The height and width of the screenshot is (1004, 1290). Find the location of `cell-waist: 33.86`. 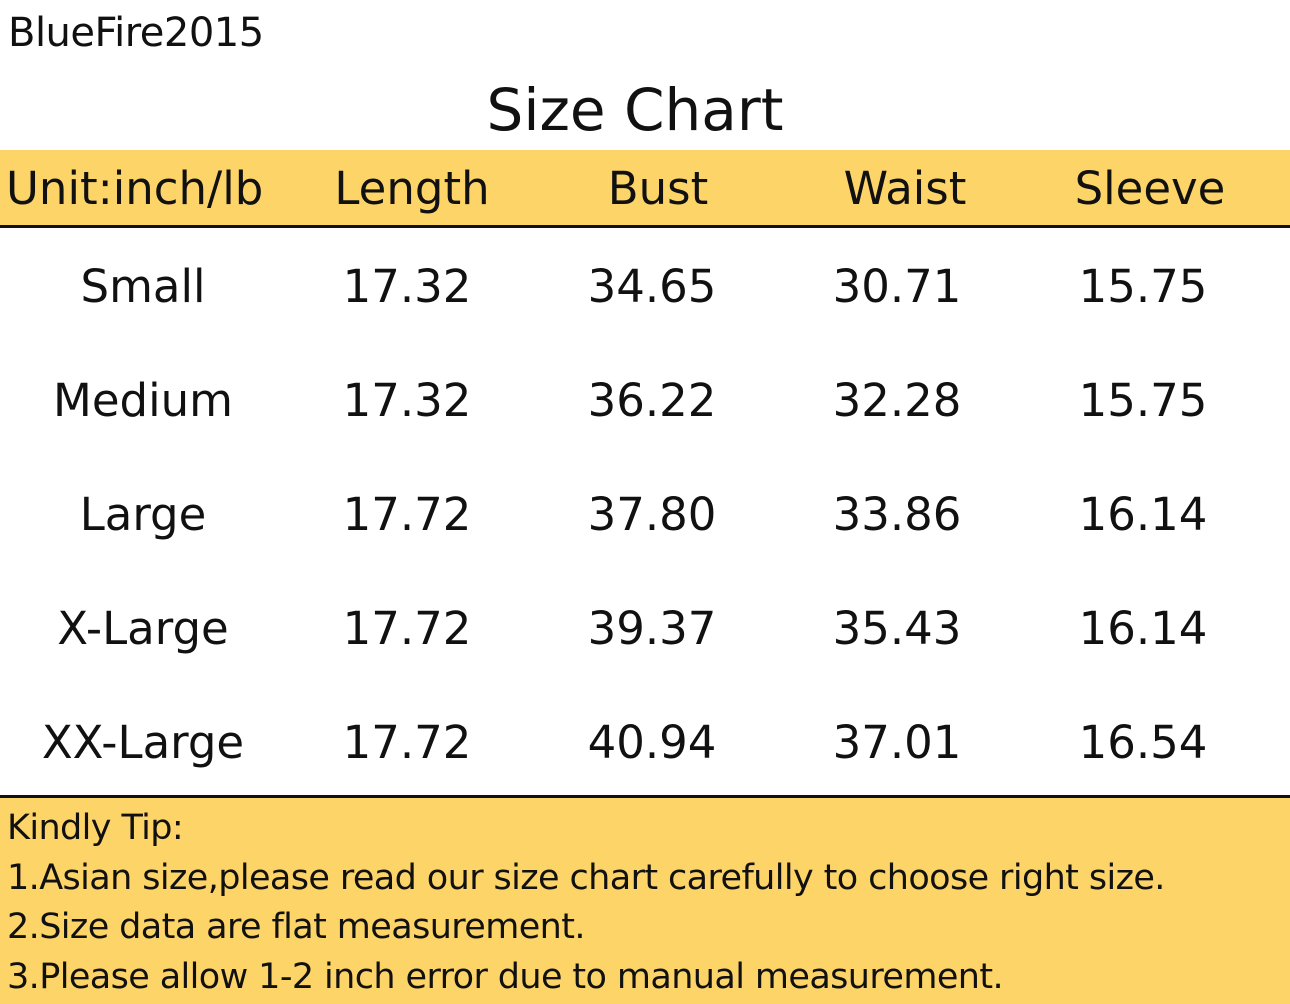

cell-waist: 33.86 is located at coordinates (897, 514).